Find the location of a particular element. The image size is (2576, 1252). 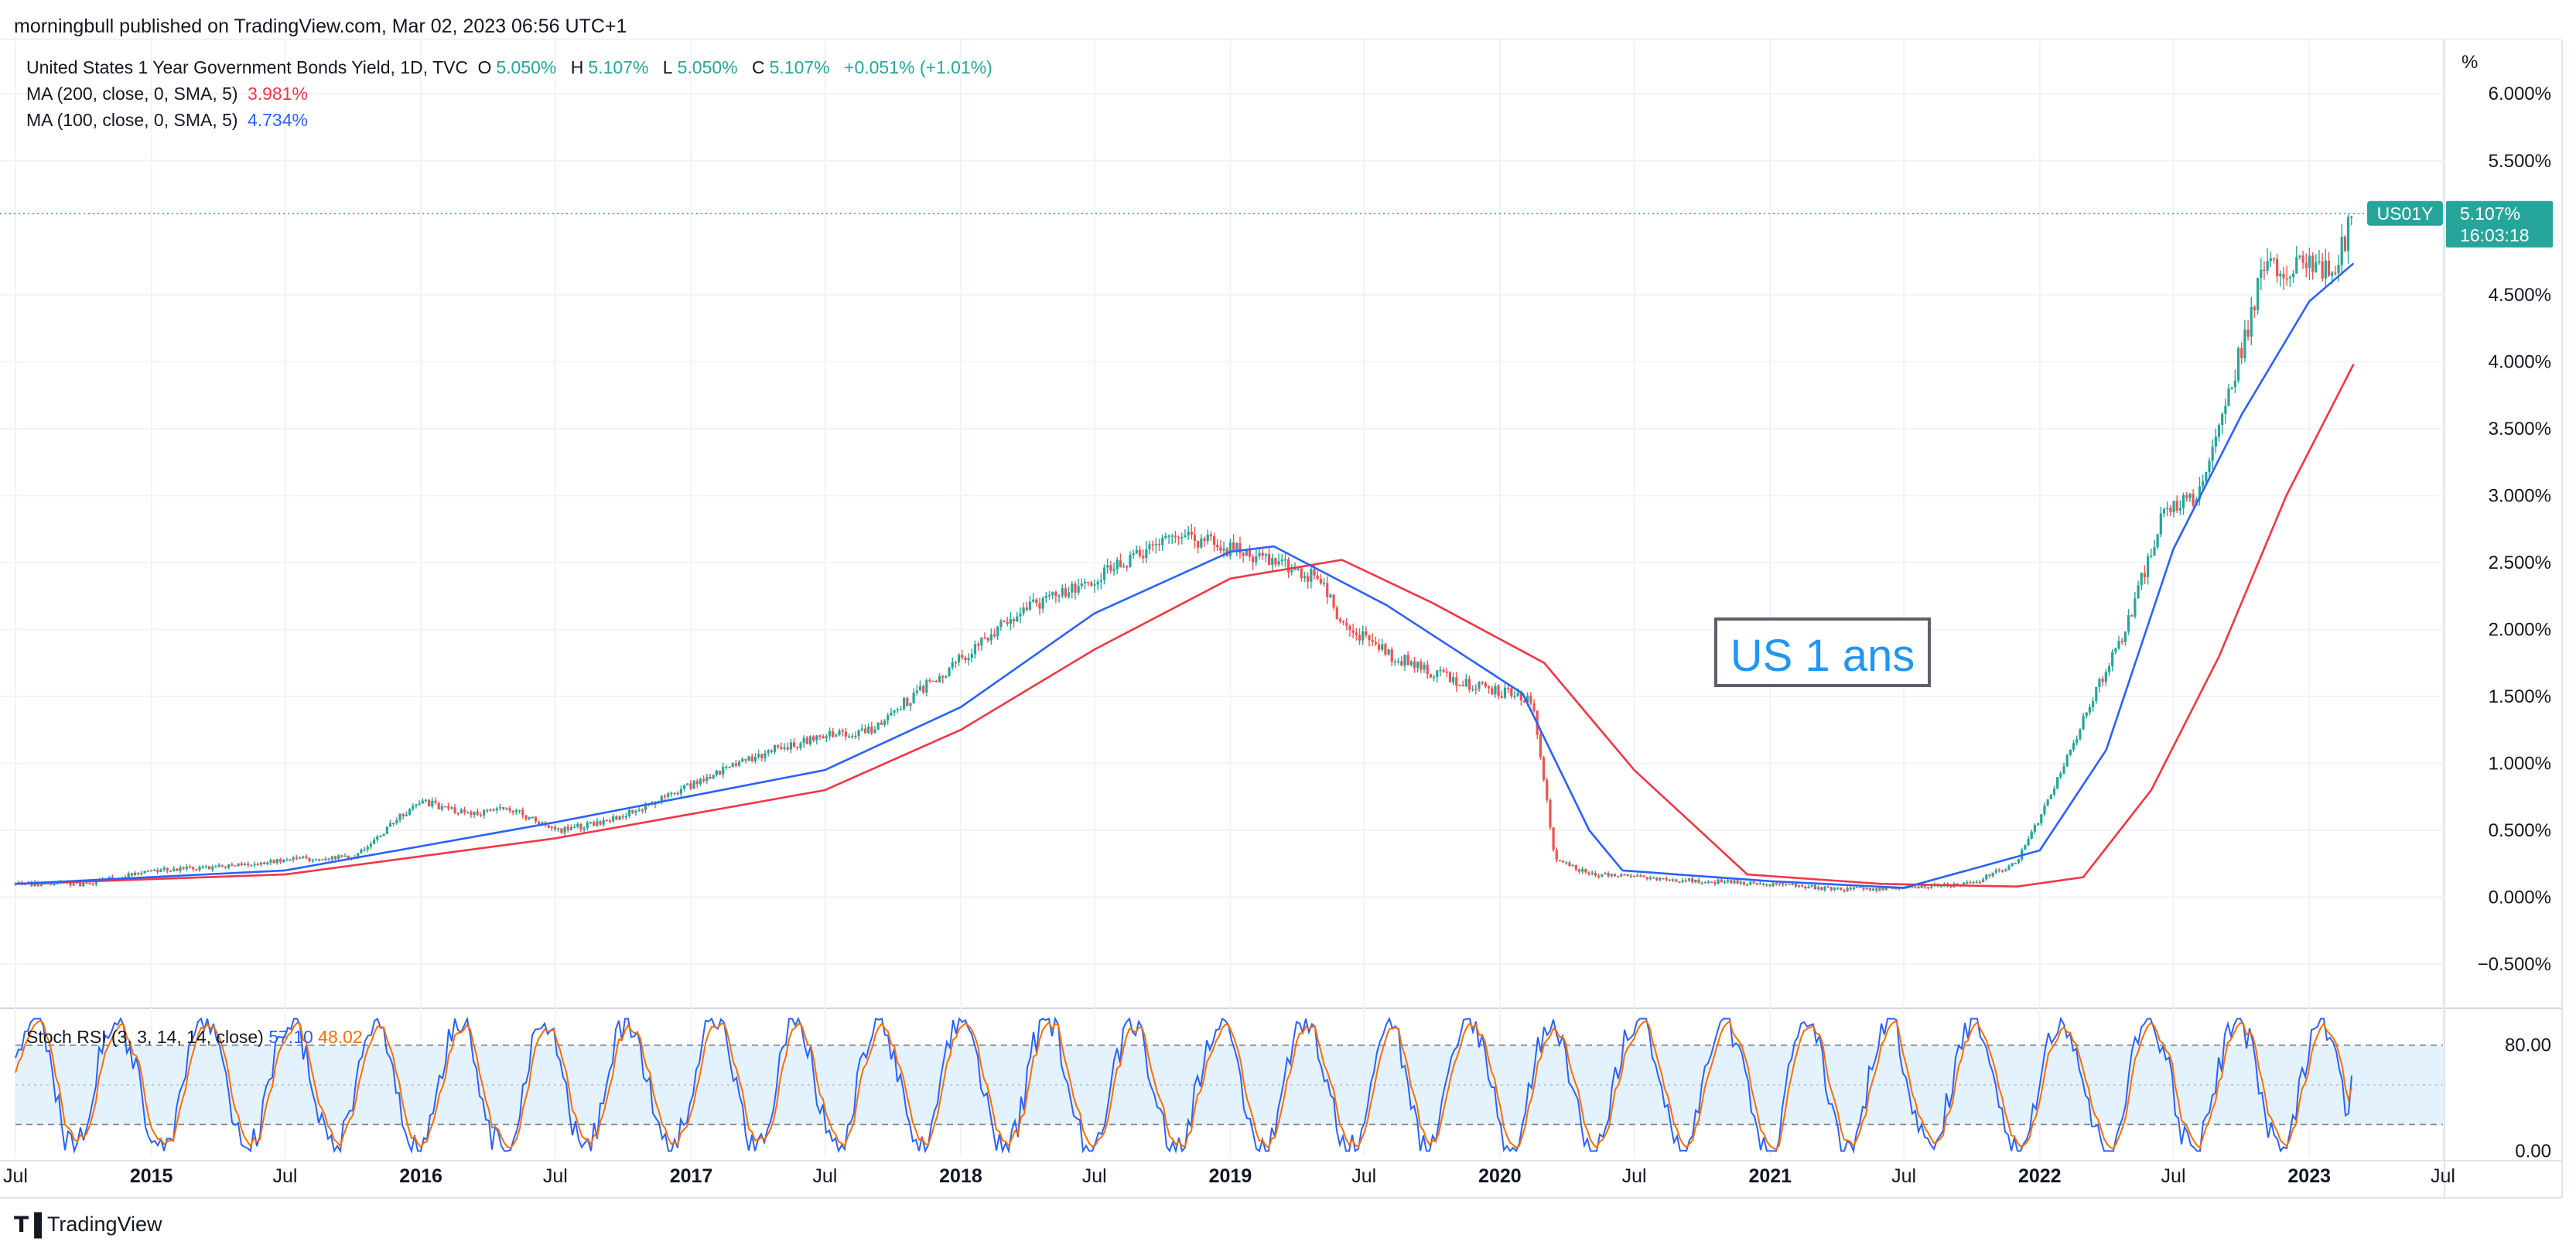

x-tick-label: 2018 is located at coordinates (961, 1176).